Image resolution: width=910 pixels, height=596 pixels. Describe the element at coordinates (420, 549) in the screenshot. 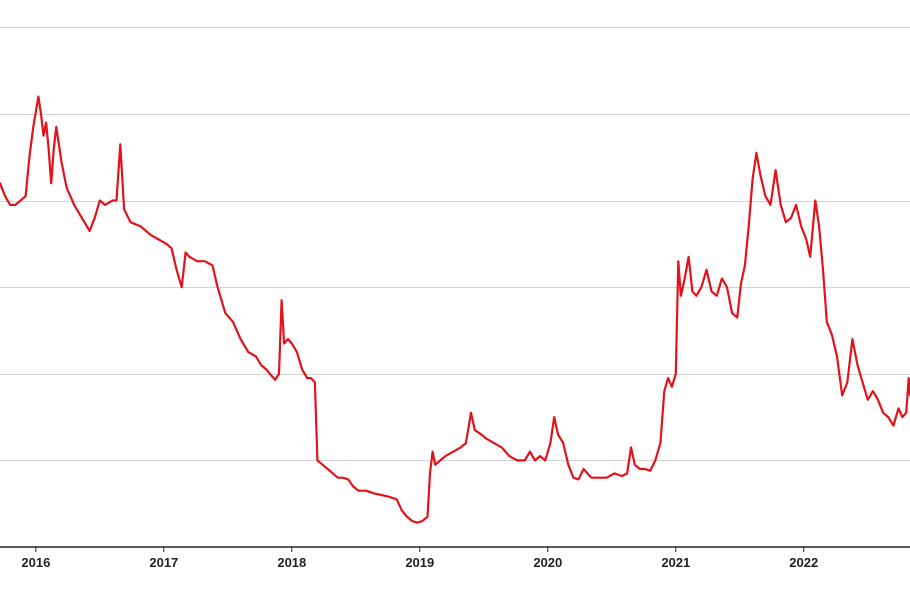

I see `x-axis-ticks` at that location.